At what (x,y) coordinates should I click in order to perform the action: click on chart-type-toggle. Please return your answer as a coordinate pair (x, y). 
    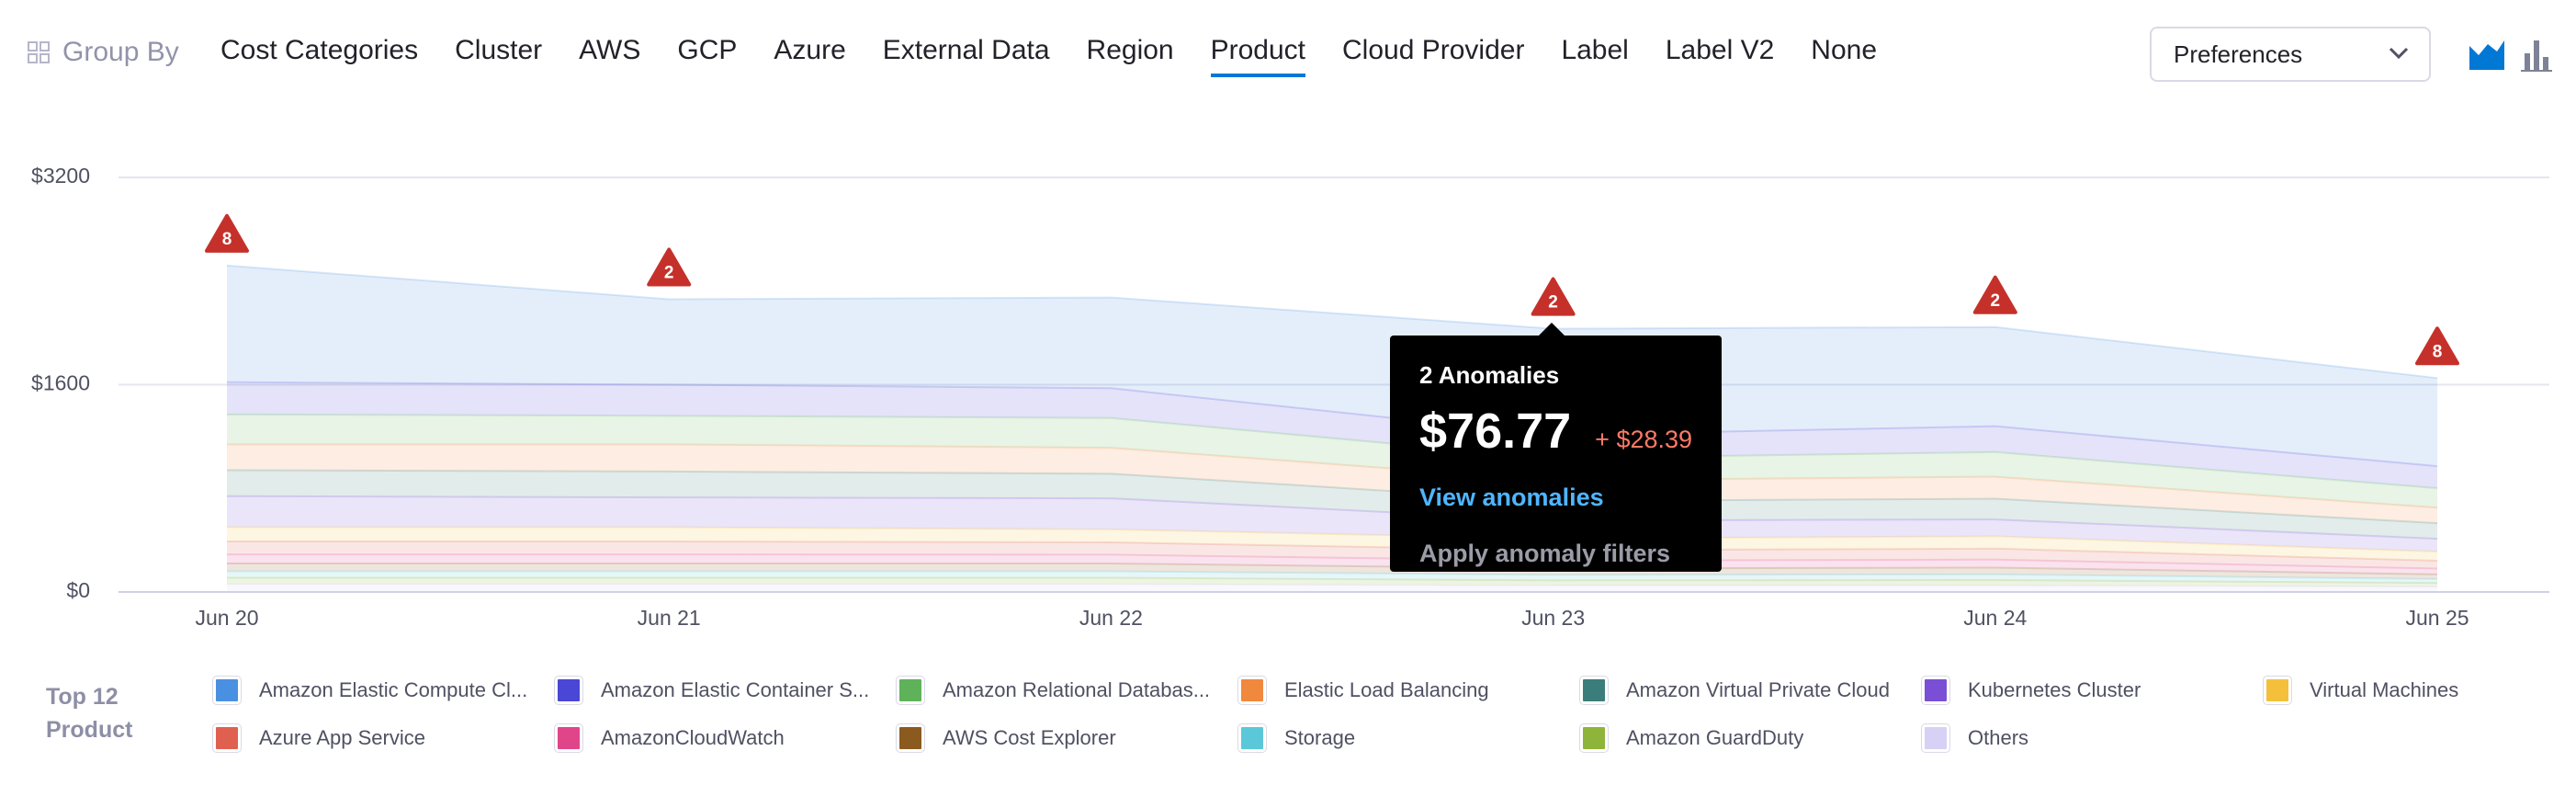
    Looking at the image, I should click on (2518, 55).